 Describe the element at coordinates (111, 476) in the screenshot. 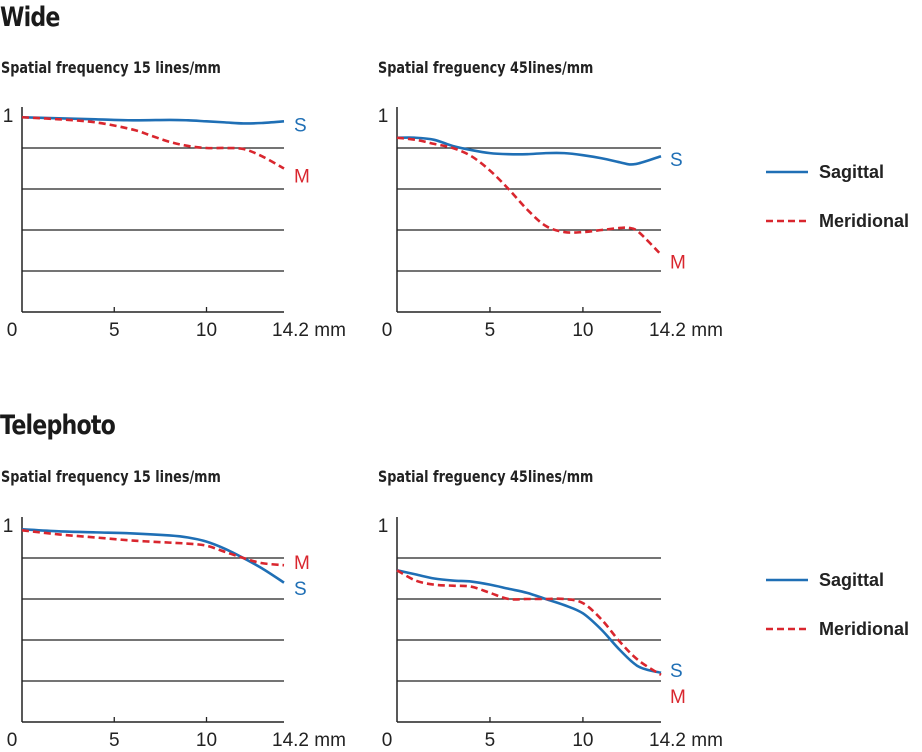

I see `chart-title-tele-15: Spatial frequency 15 lines/mm` at that location.